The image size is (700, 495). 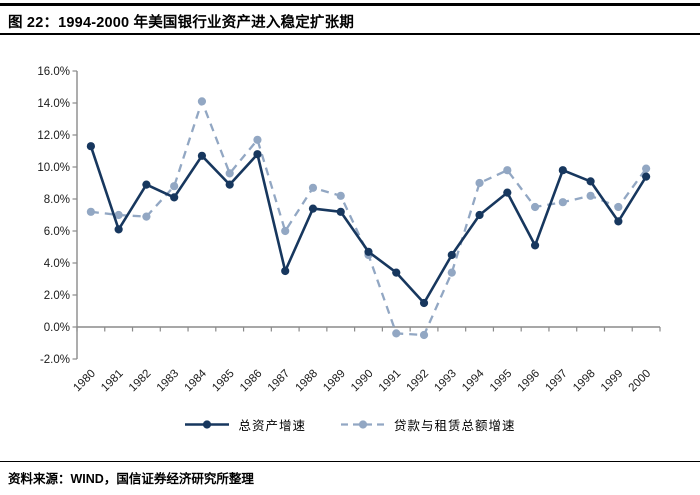 What do you see at coordinates (195, 380) in the screenshot?
I see `x-axis-label: 1984` at bounding box center [195, 380].